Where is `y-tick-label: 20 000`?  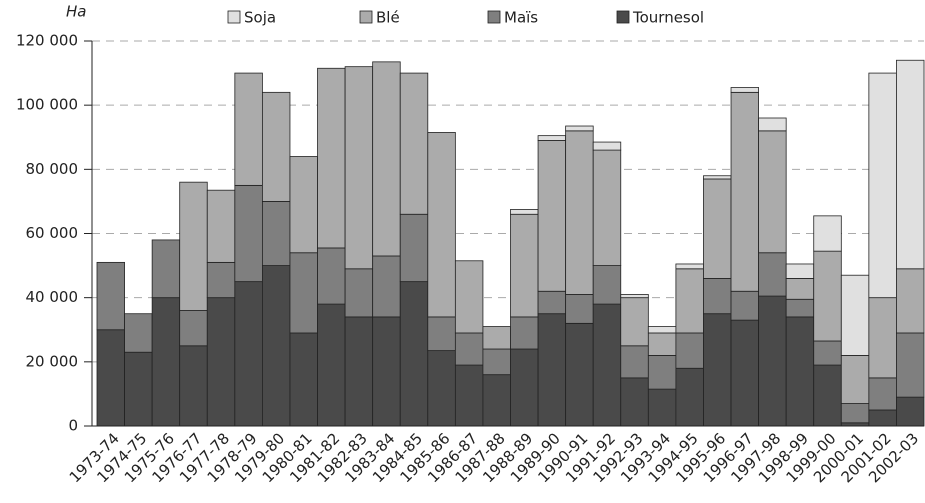 y-tick-label: 20 000 is located at coordinates (52, 361).